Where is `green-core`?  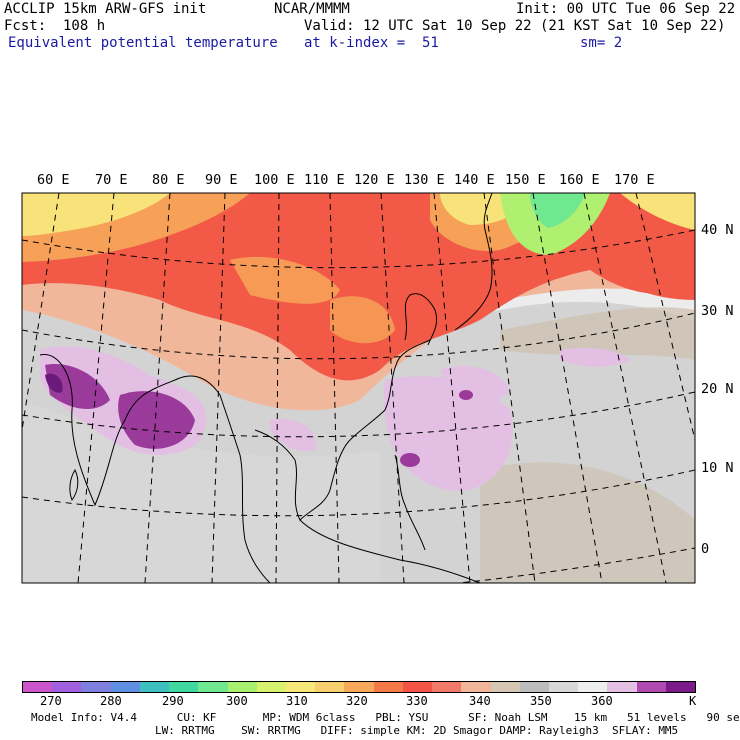
green-core is located at coordinates (557, 210).